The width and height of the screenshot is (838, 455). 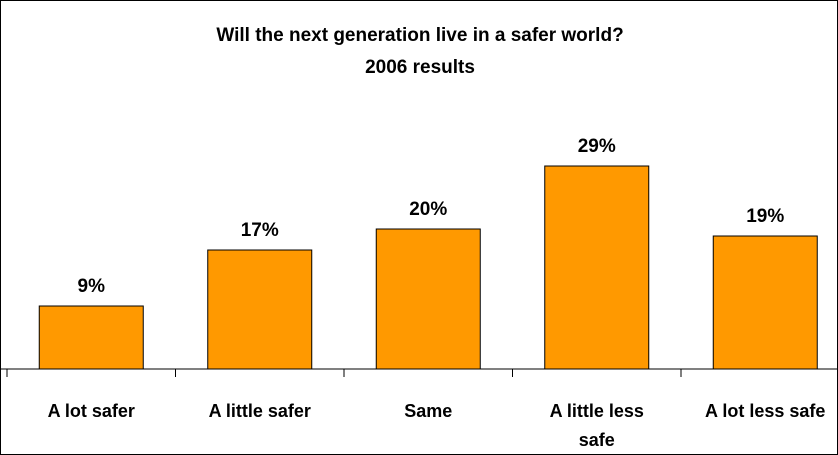 What do you see at coordinates (92, 286) in the screenshot?
I see `data-label-0: 9%` at bounding box center [92, 286].